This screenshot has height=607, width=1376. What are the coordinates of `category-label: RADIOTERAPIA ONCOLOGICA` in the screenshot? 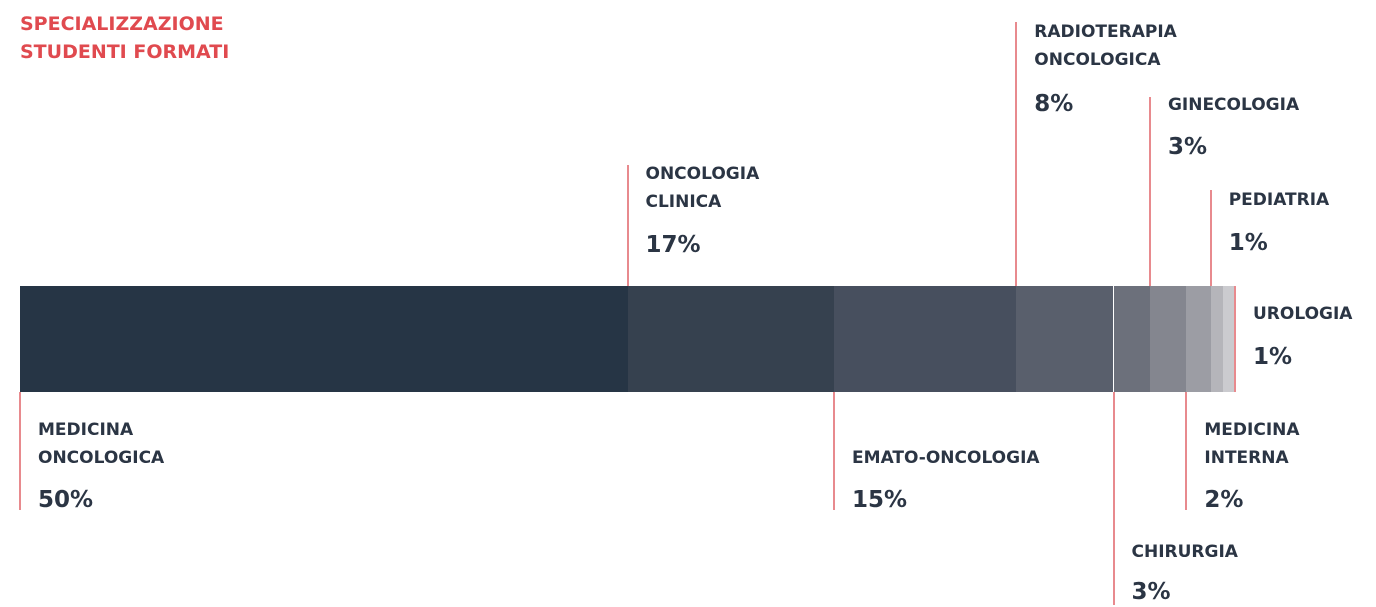 It's located at (1105, 46).